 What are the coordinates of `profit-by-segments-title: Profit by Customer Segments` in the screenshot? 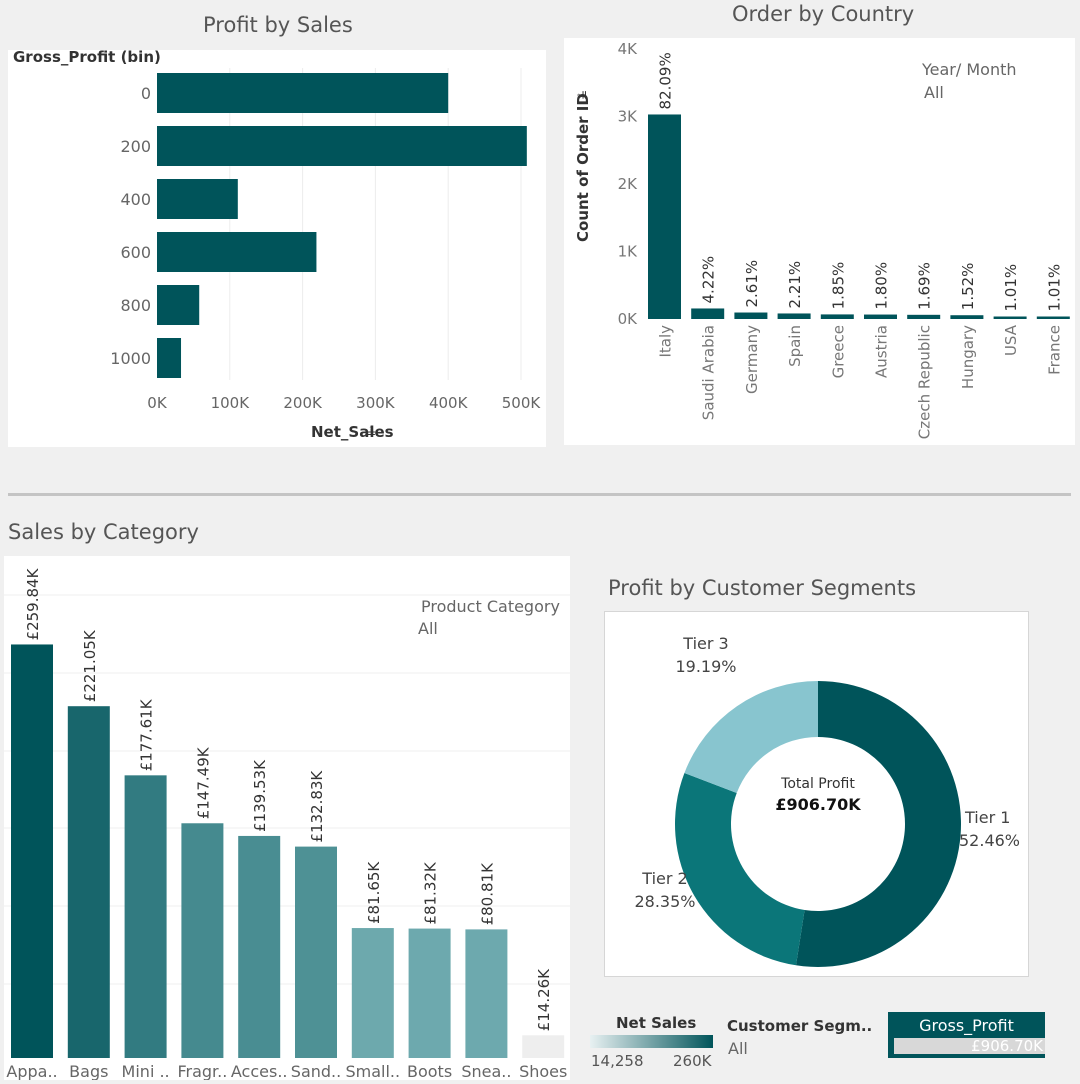 It's located at (762, 588).